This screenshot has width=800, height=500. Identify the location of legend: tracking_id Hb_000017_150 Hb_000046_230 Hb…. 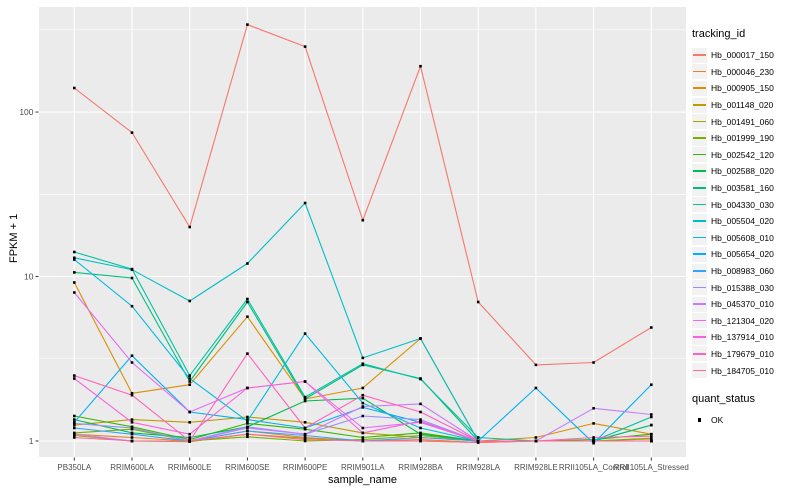
(745, 228).